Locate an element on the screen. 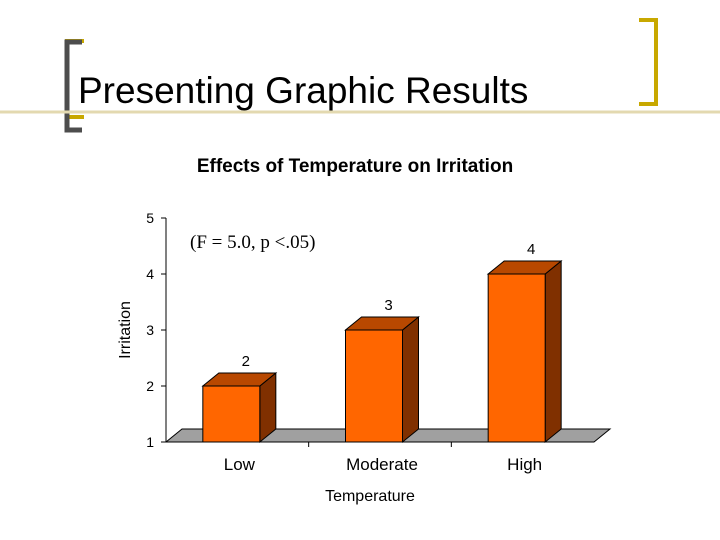  x-category-label: Low is located at coordinates (240, 464).